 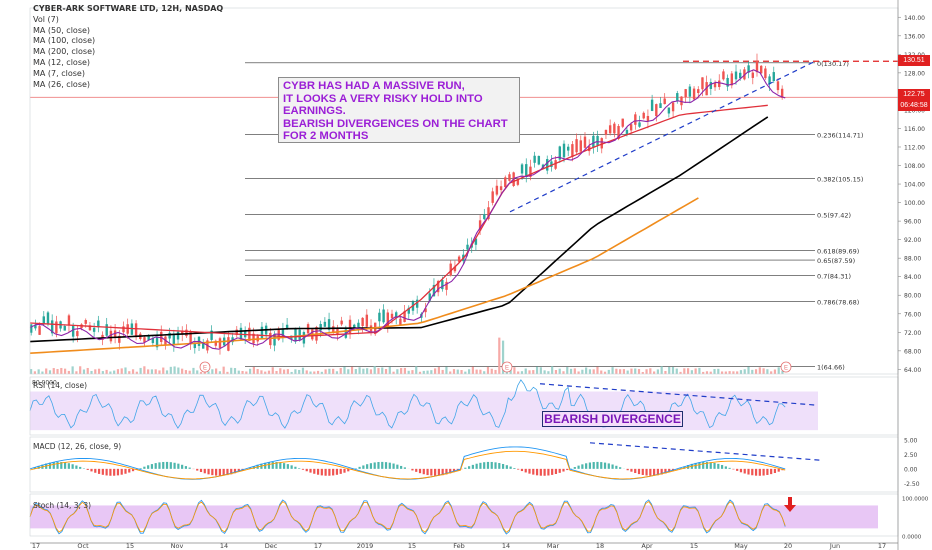 What do you see at coordinates (836, 261) in the screenshot?
I see `fib-label: 0.65(87.59)` at bounding box center [836, 261].